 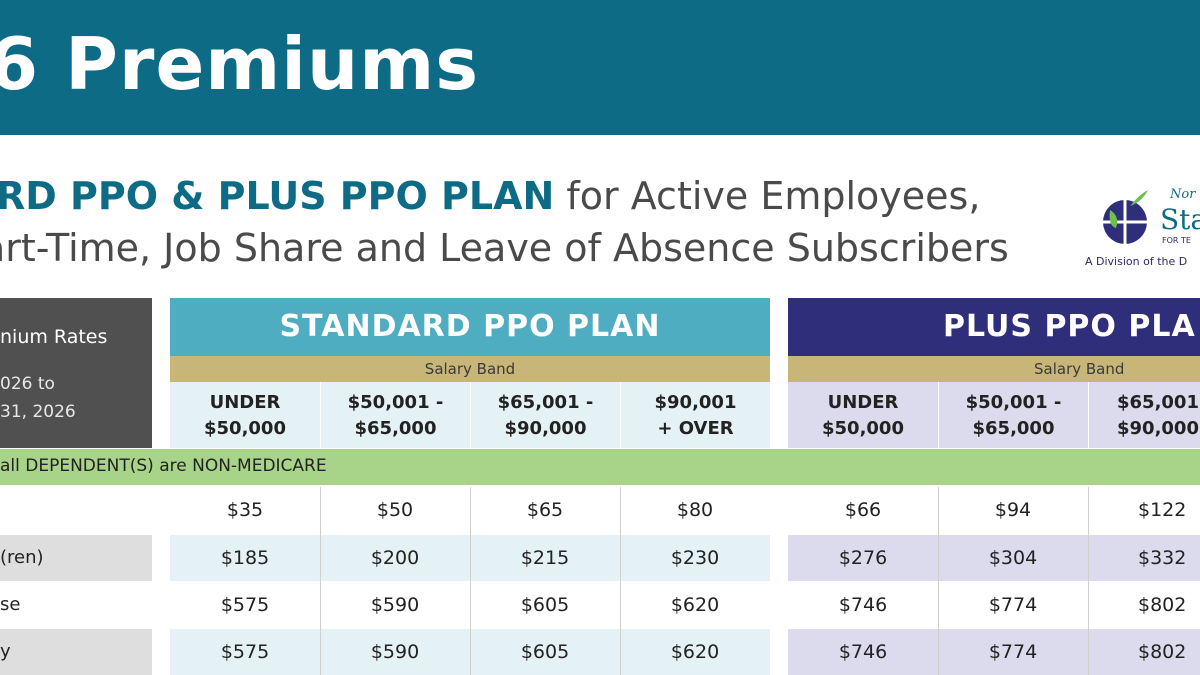 What do you see at coordinates (1013, 558) in the screenshot?
I see `table-cell: $304` at bounding box center [1013, 558].